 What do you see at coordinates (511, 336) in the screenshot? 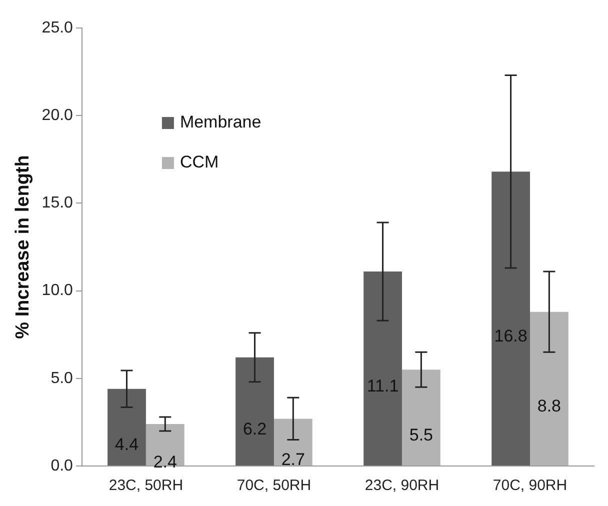
I see `data-label: 16.8` at bounding box center [511, 336].